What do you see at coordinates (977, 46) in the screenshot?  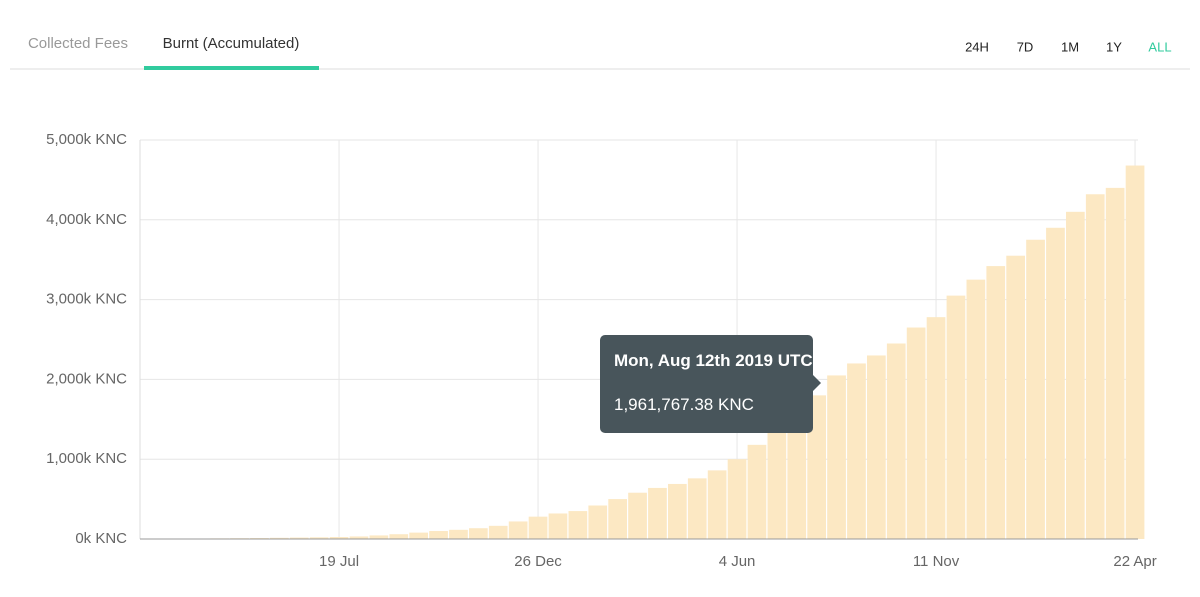 I see `range-button: 24H` at bounding box center [977, 46].